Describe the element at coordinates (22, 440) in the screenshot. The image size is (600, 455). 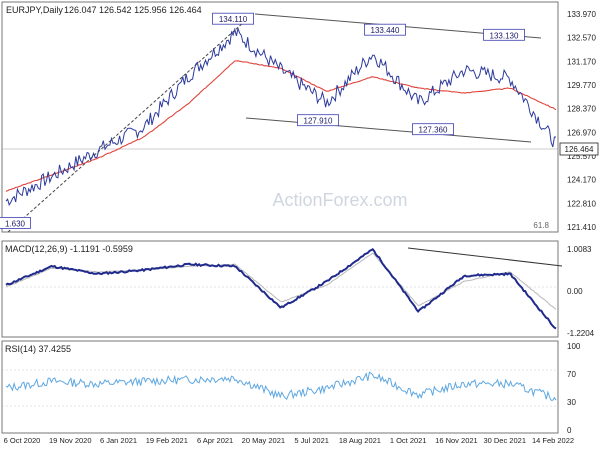
I see `x-axis-tick: 6 Oct 2020` at that location.